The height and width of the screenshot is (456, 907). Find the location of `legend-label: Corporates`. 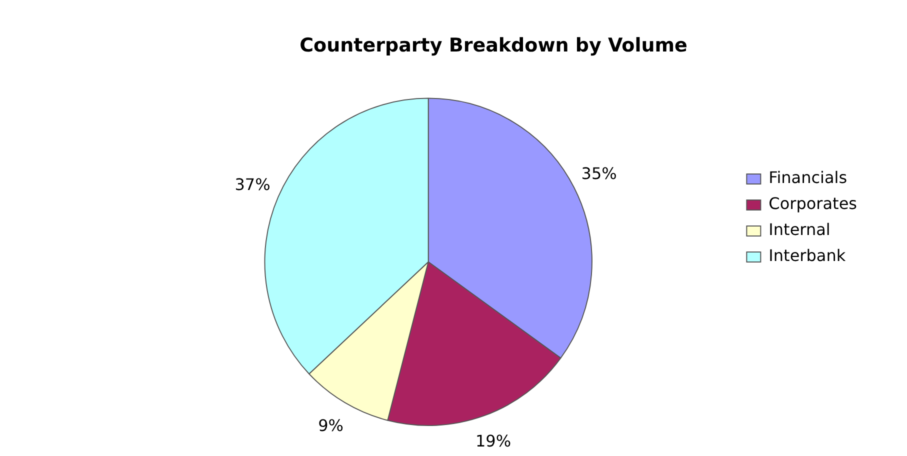

legend-label: Corporates is located at coordinates (813, 204).